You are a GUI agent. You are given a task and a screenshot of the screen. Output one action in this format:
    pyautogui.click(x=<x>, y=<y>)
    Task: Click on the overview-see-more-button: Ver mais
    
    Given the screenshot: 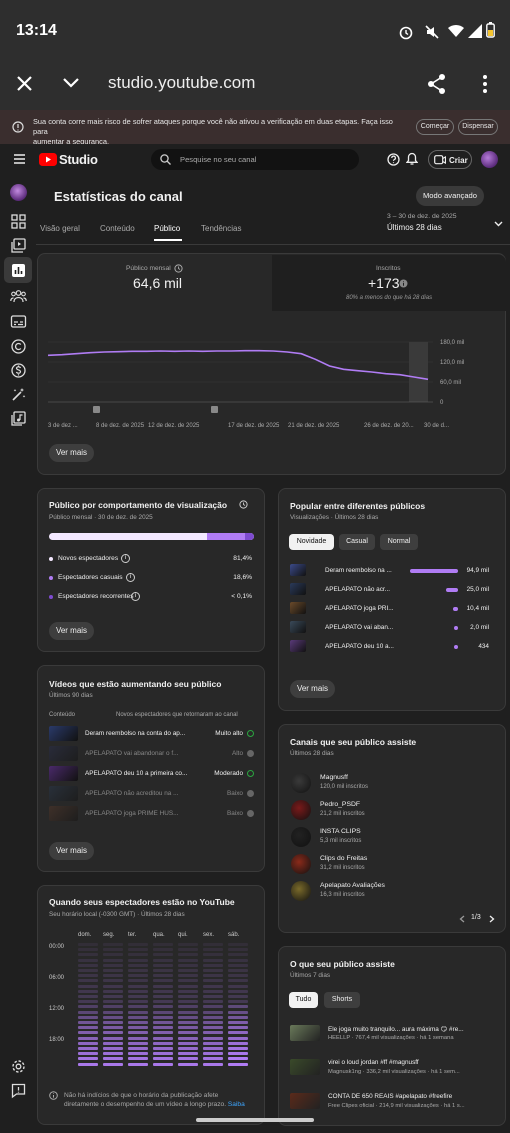 What is the action you would take?
    pyautogui.click(x=71, y=453)
    